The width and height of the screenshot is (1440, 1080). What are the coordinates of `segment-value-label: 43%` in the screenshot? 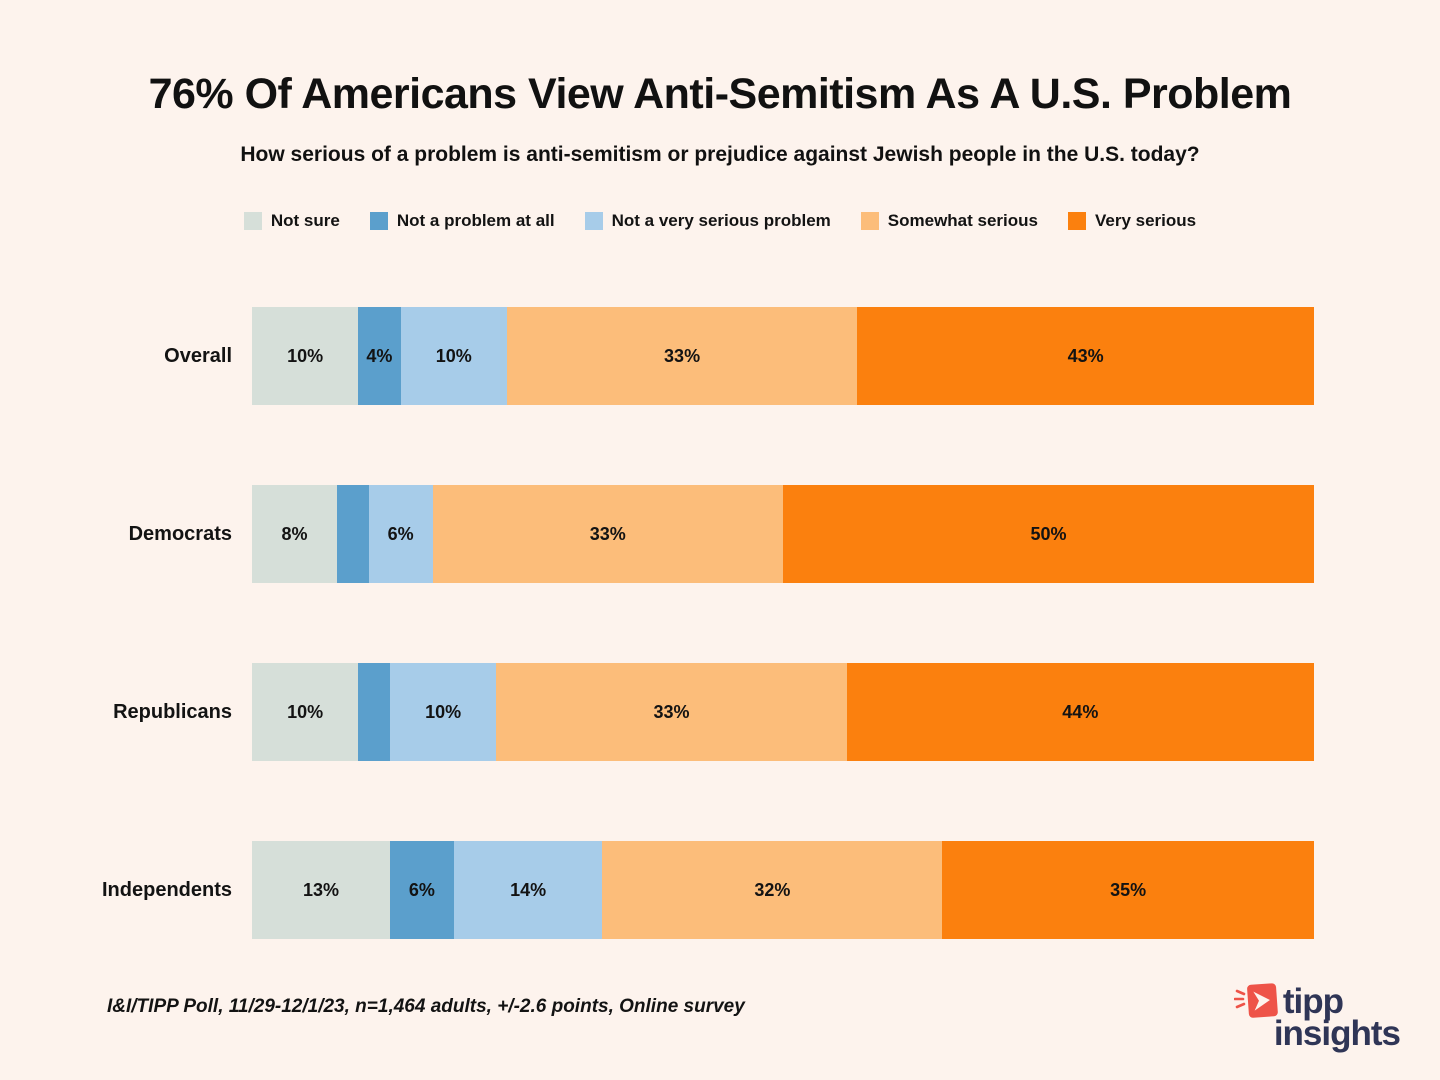 It's located at (1085, 355).